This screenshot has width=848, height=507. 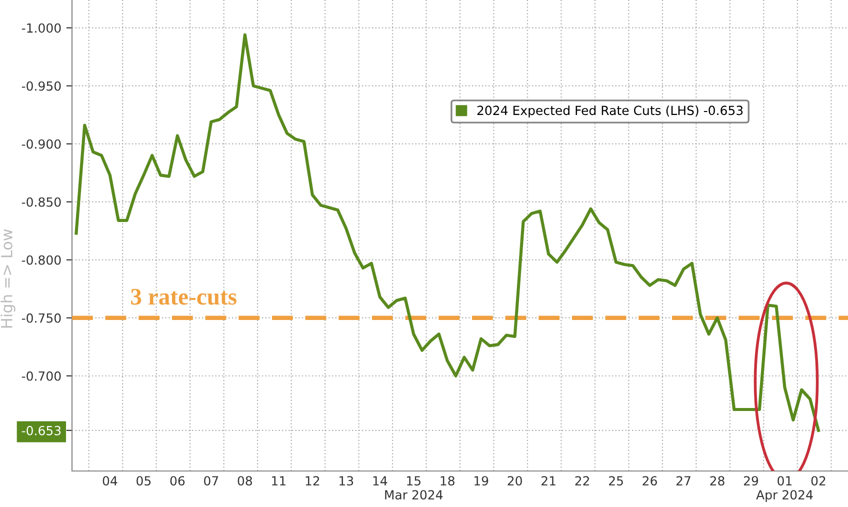 What do you see at coordinates (183, 296) in the screenshot?
I see `ref-line-label: 3 rate-cuts` at bounding box center [183, 296].